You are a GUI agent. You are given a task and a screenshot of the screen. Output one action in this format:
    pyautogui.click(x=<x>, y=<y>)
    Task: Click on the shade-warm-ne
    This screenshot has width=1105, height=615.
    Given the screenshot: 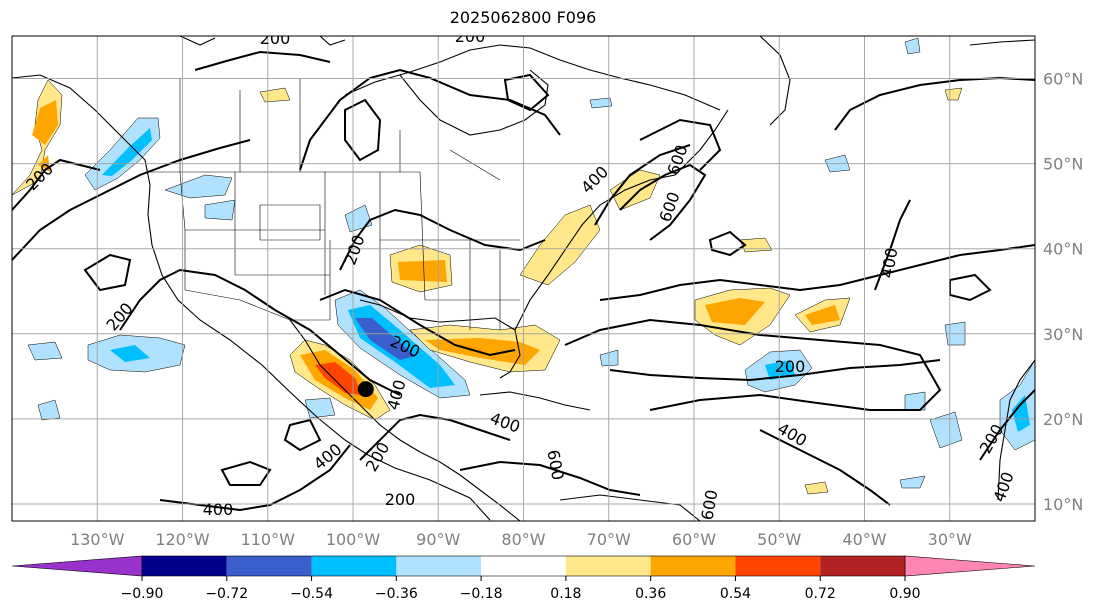 What is the action you would take?
    pyautogui.click(x=635, y=190)
    